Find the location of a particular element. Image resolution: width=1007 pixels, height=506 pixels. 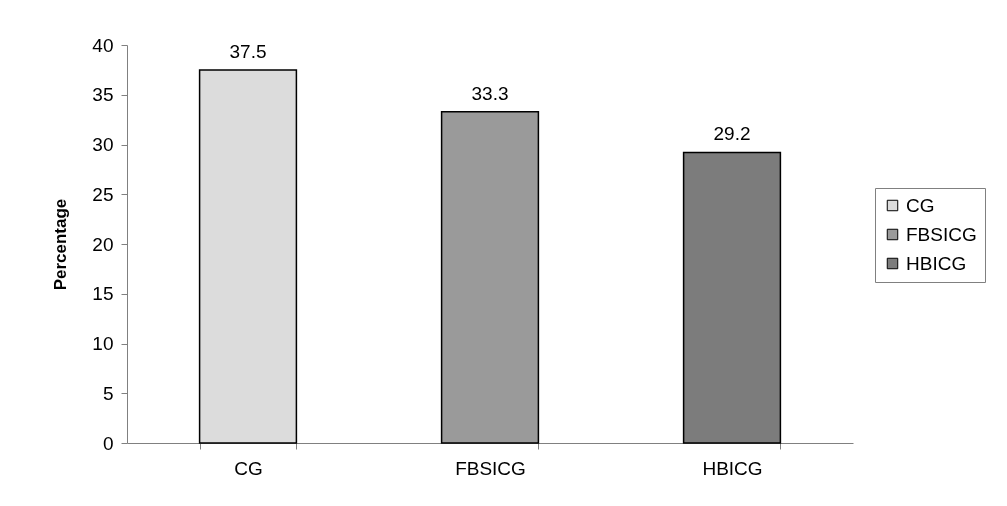

y-tick-label: 15 is located at coordinates (103, 294).